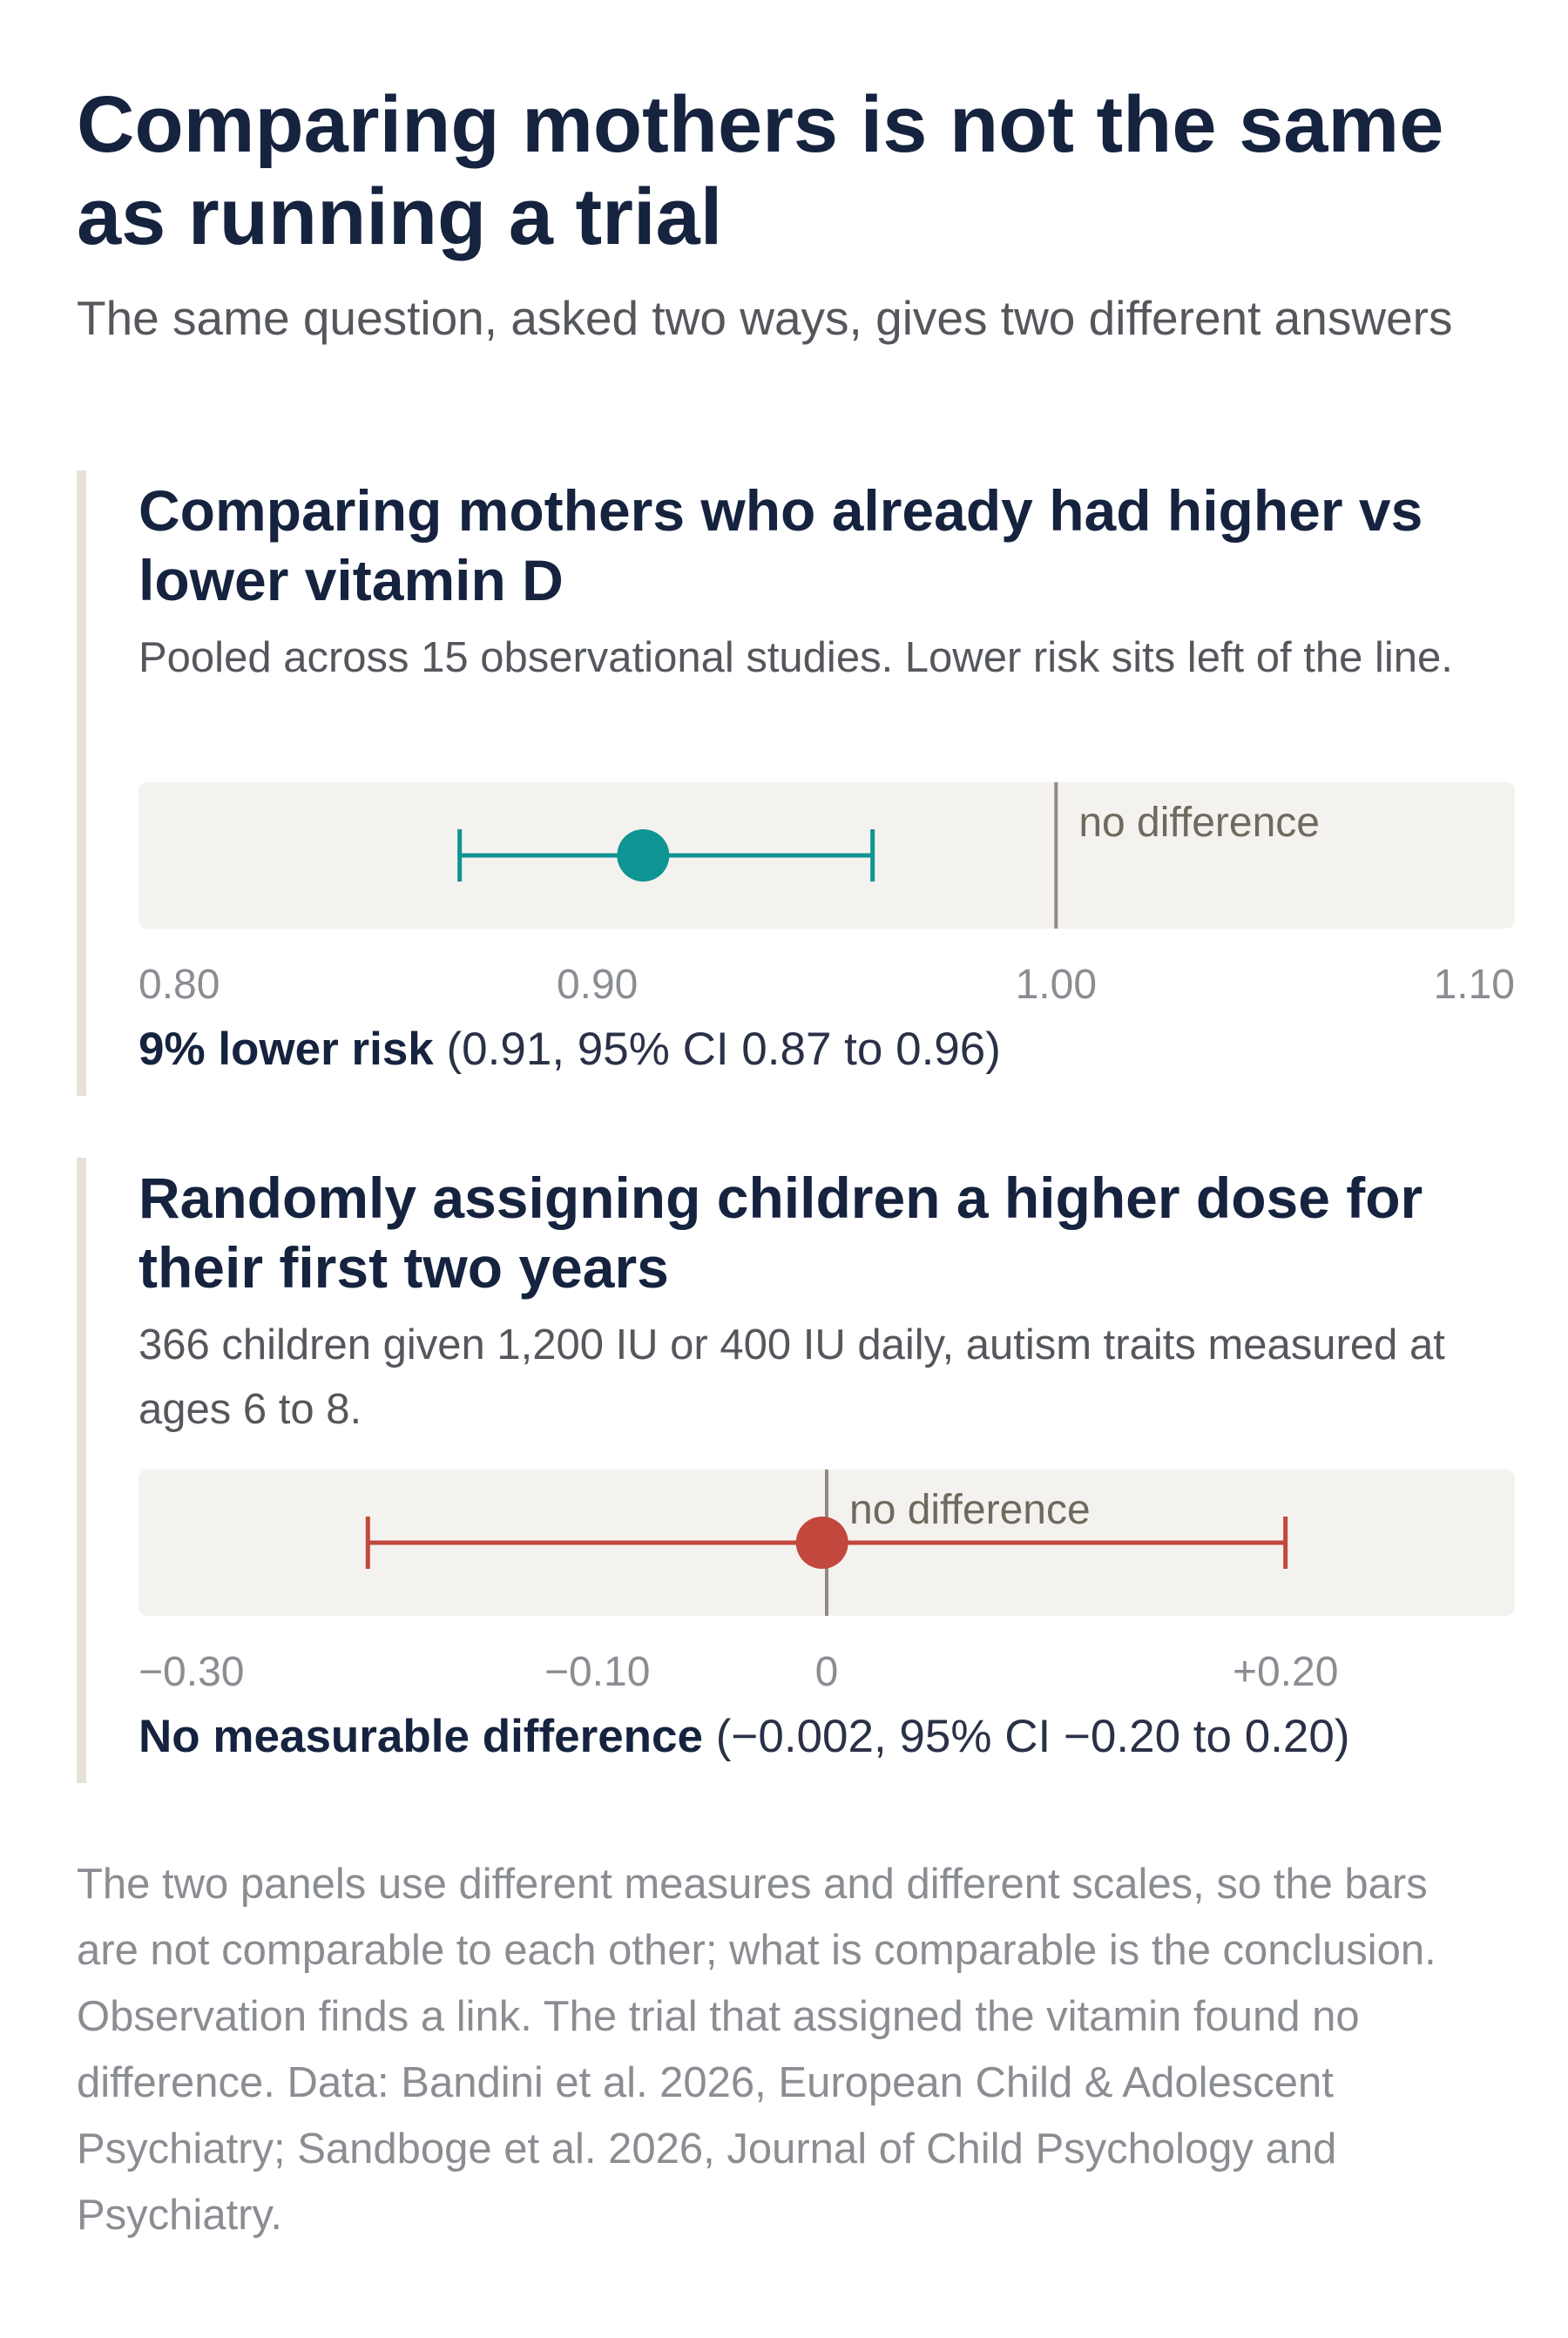 Image resolution: width=1568 pixels, height=2338 pixels. Describe the element at coordinates (287, 1049) in the screenshot. I see `result-lead: 9% lower risk` at that location.